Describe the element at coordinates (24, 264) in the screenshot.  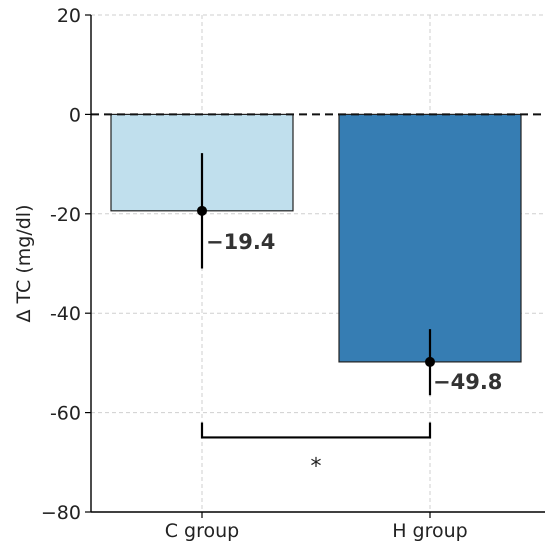
I see `y-axis-label: Δ TC (mg/dl)` at that location.